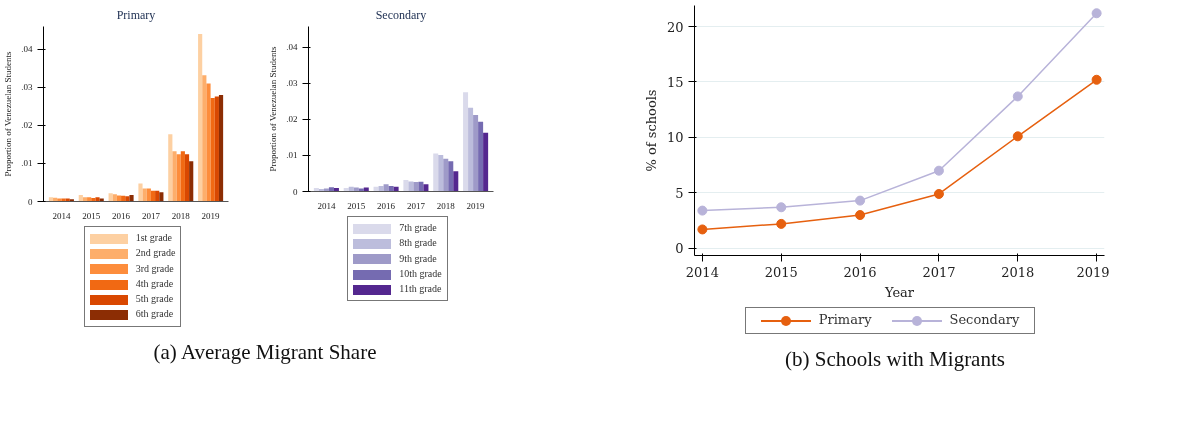  Describe the element at coordinates (154, 283) in the screenshot. I see `legend-label: 4th grade` at that location.